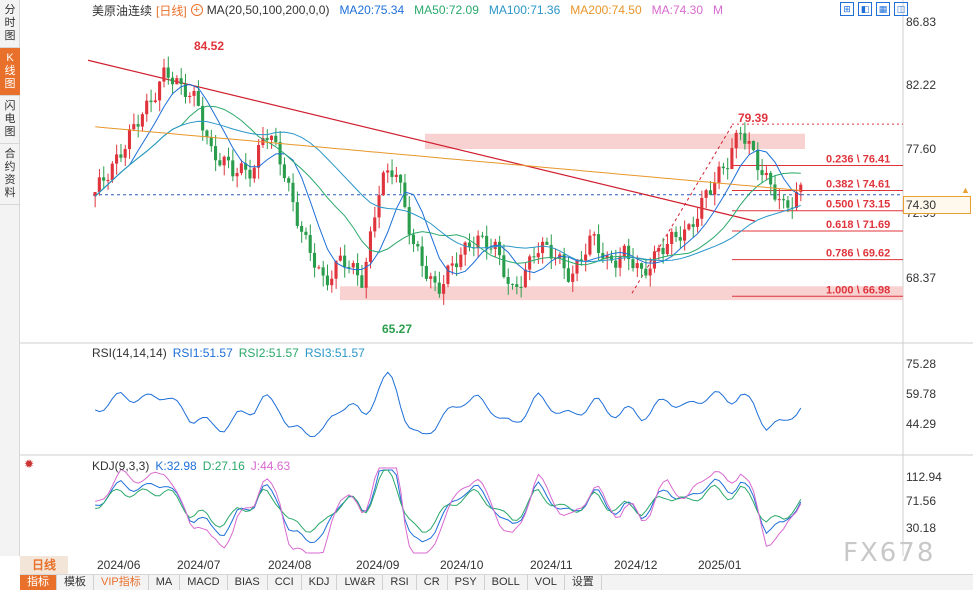 This screenshot has width=973, height=590. Describe the element at coordinates (506, 582) in the screenshot. I see `tab-boll: BOLL` at that location.